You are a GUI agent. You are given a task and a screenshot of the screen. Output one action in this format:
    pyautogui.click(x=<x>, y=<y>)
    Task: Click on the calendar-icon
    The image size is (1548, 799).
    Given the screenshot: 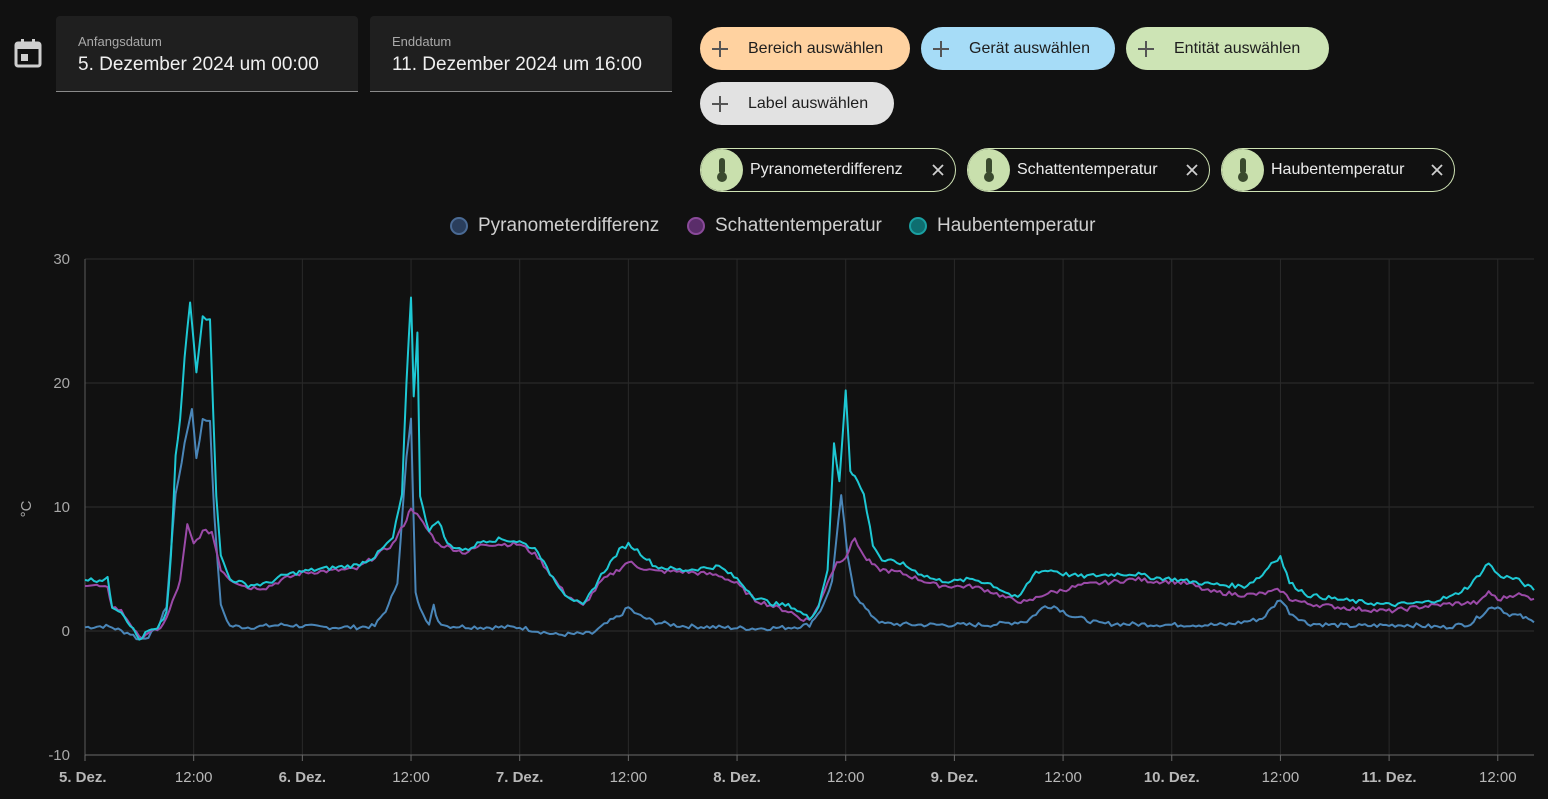 What is the action you would take?
    pyautogui.click(x=28, y=53)
    